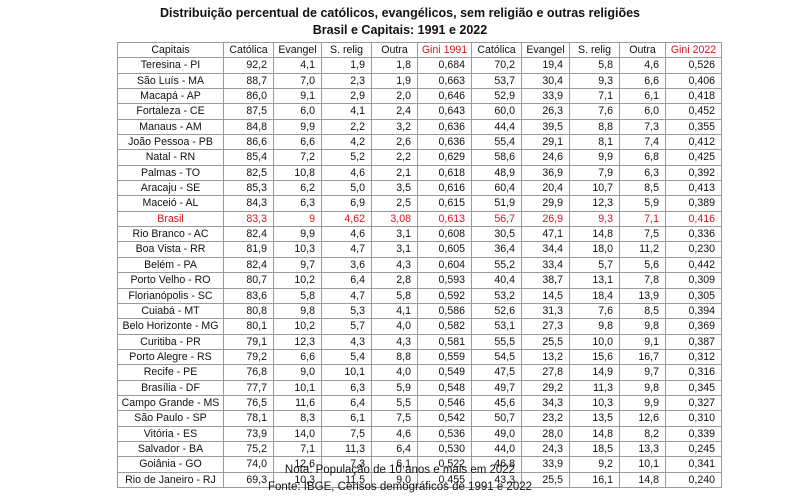 This screenshot has height=500, width=800. What do you see at coordinates (346, 219) in the screenshot?
I see `table-cell: 4,62` at bounding box center [346, 219].